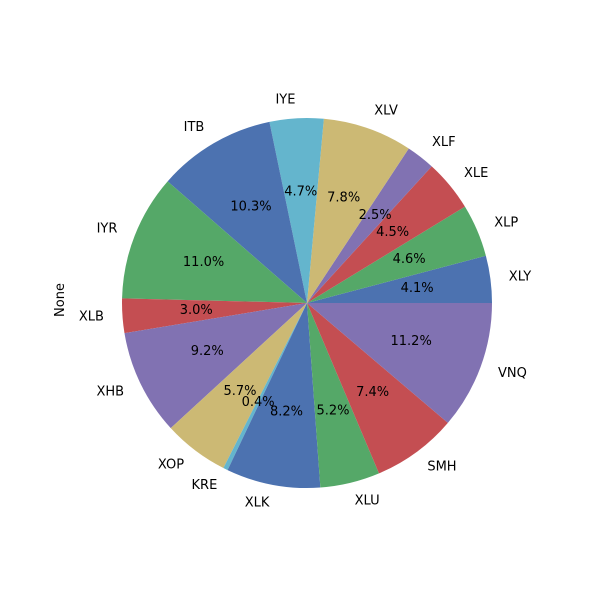  I want to click on pie-percent-label-xlf: 2.5%, so click(375, 215).